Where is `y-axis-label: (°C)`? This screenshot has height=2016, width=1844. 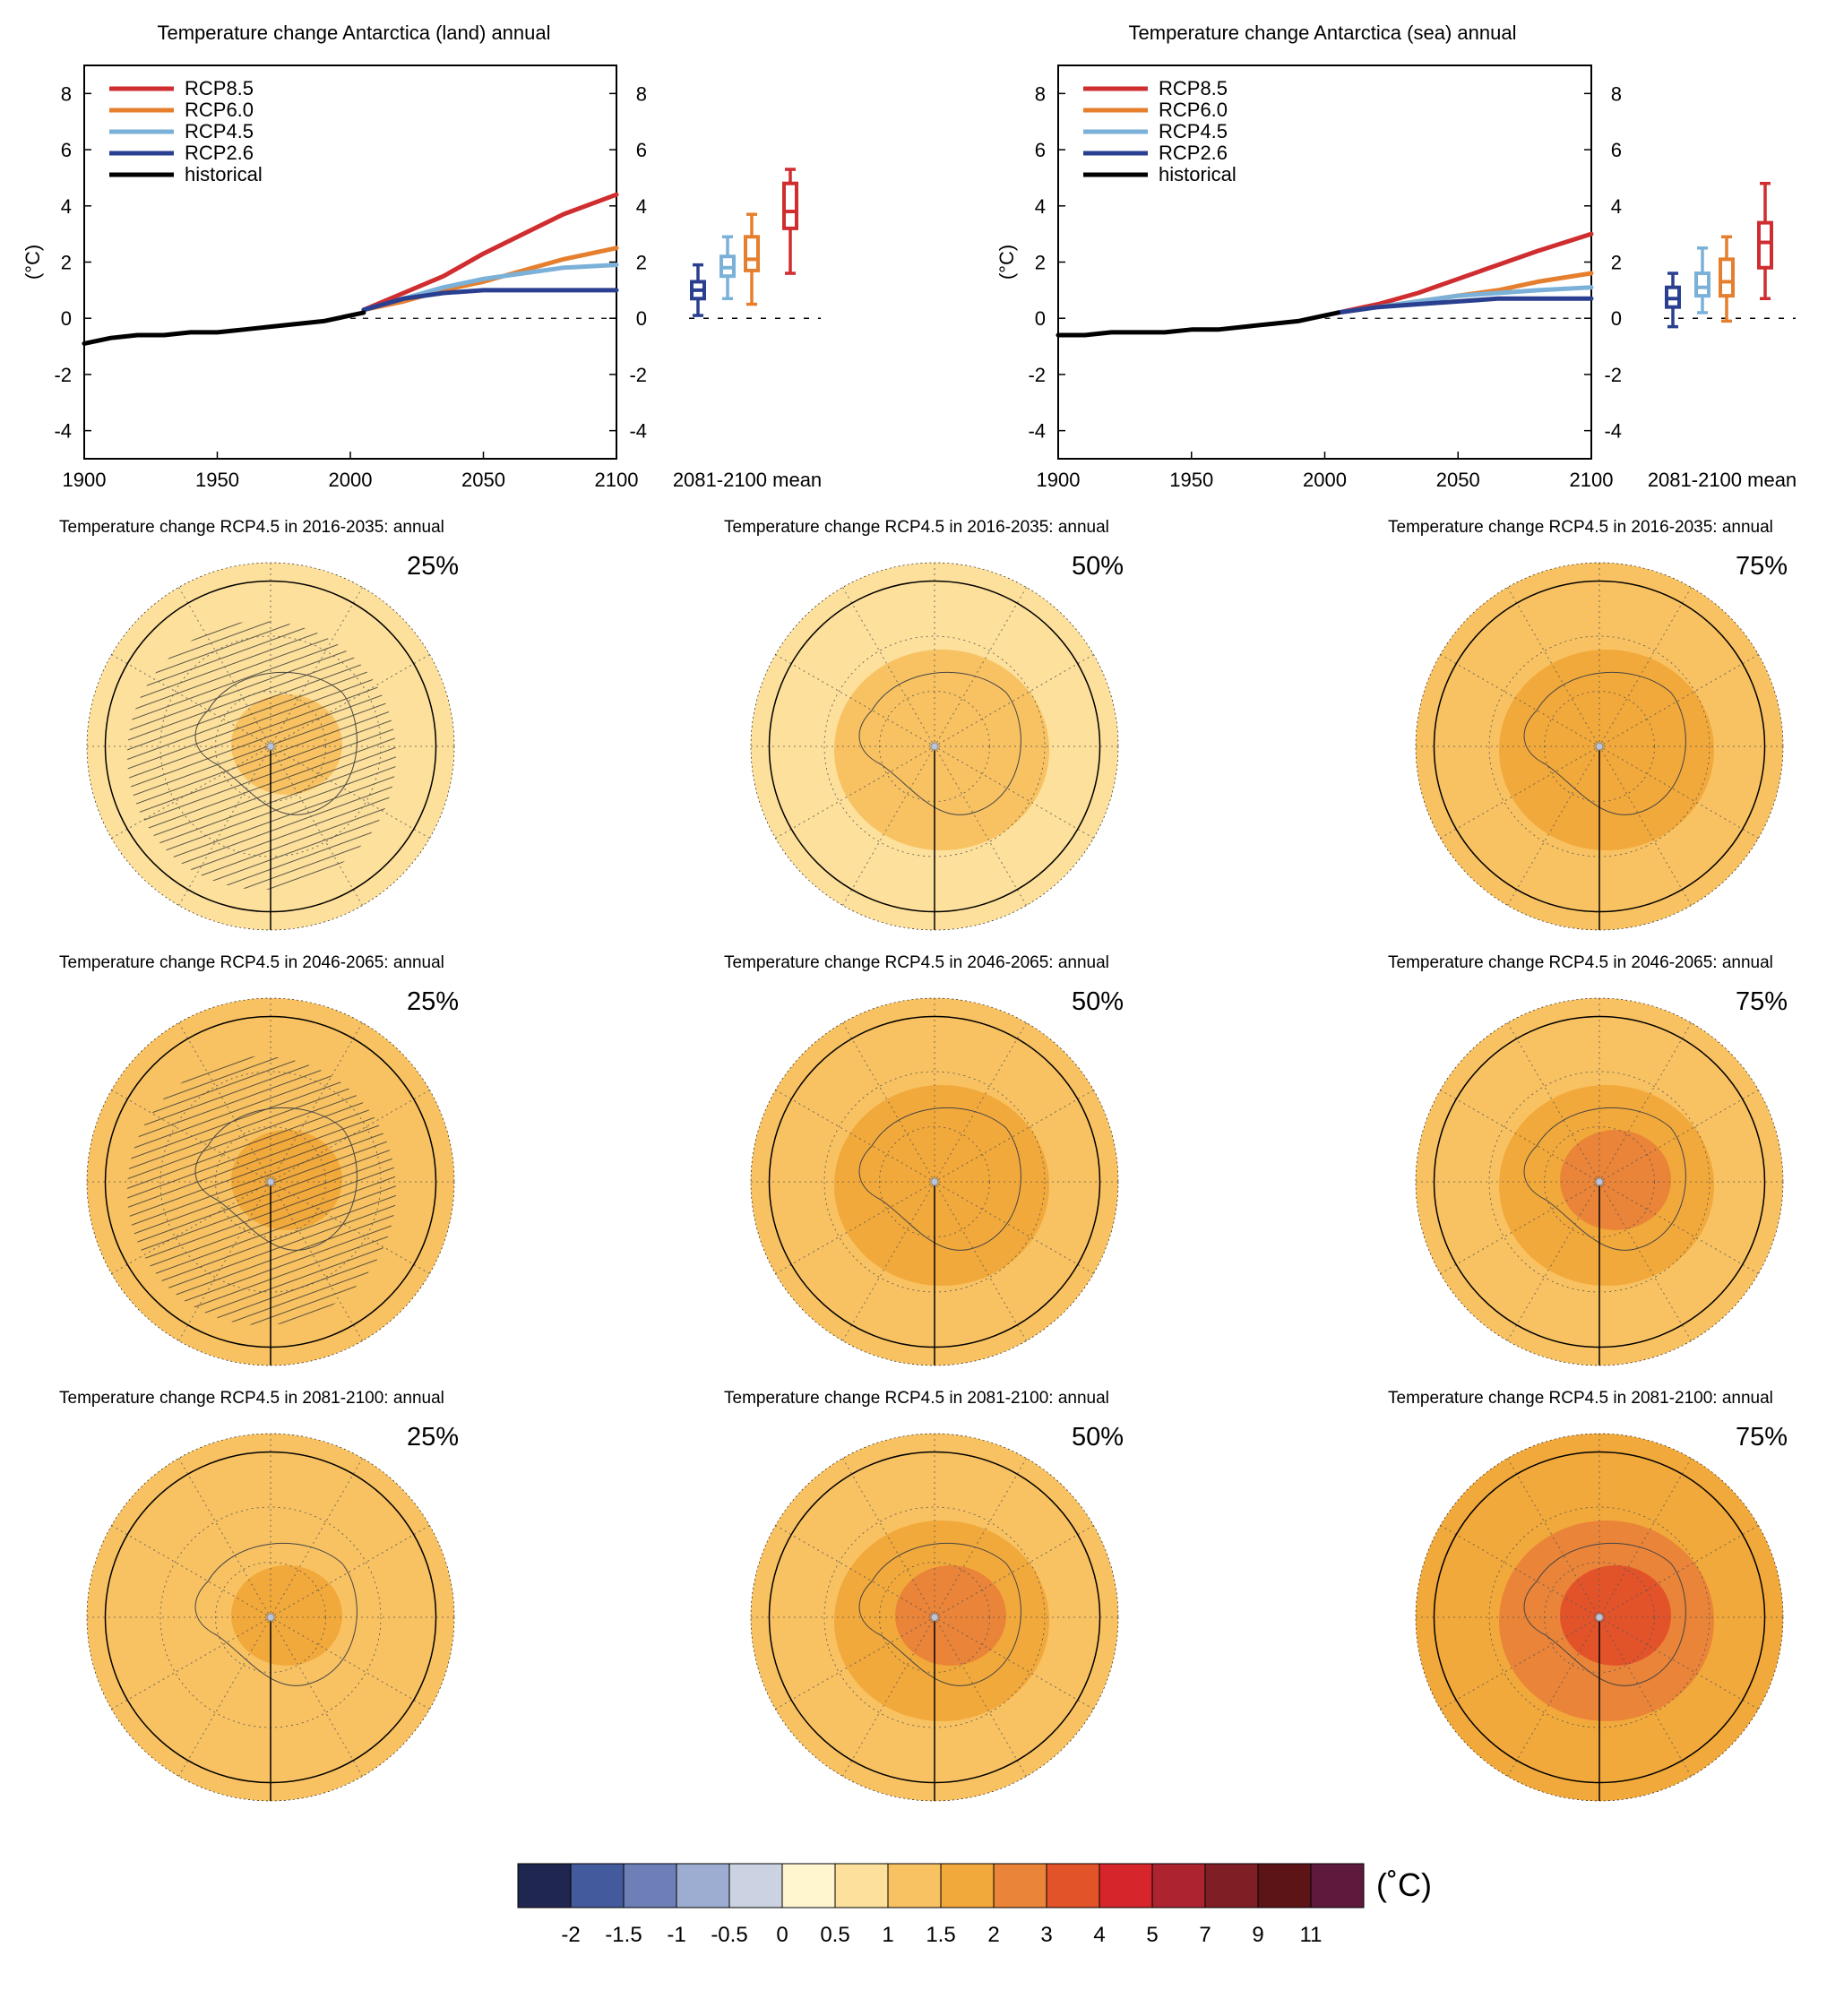 y-axis-label: (°C) is located at coordinates (33, 262).